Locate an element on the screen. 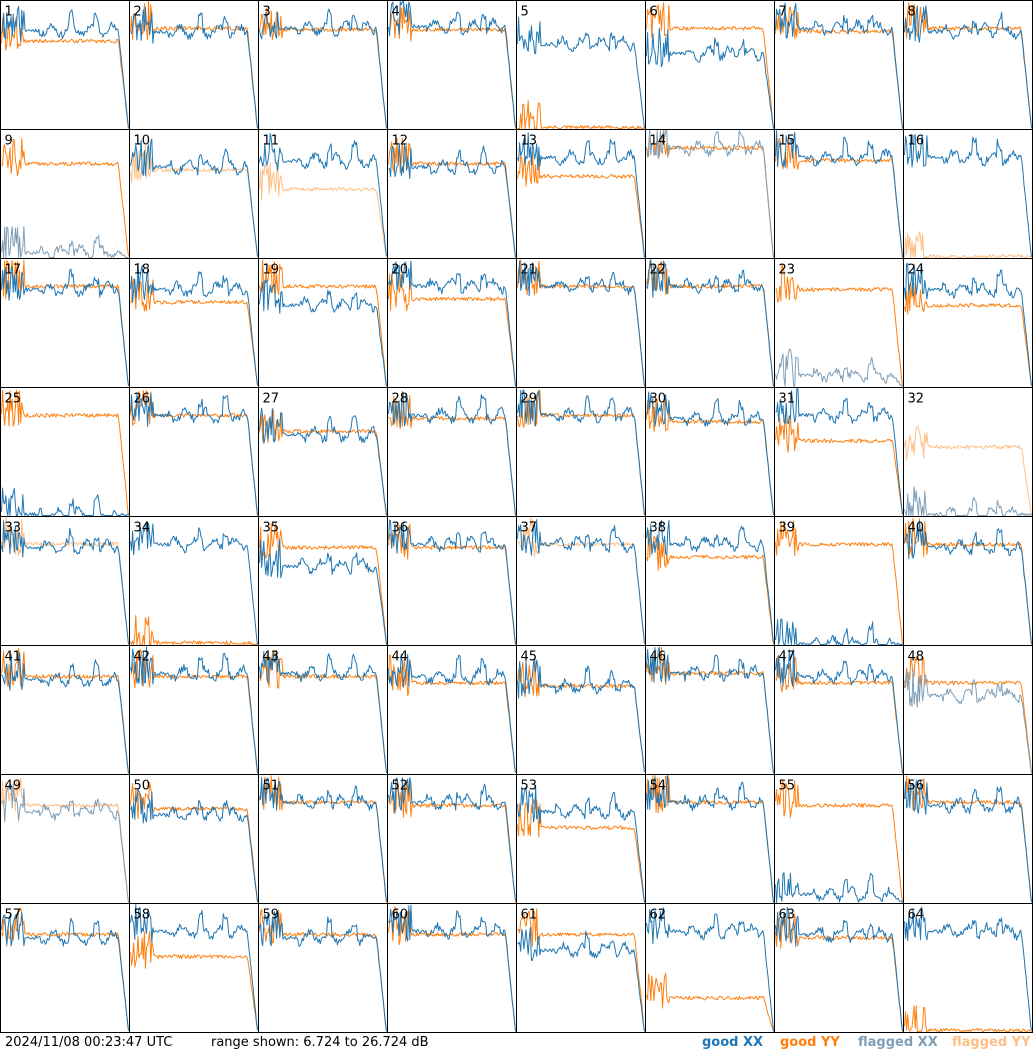 The width and height of the screenshot is (1033, 1053). tile-number: 47 is located at coordinates (787, 657).